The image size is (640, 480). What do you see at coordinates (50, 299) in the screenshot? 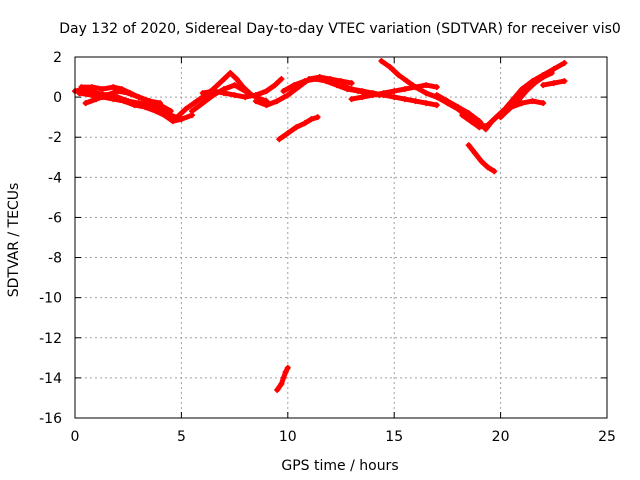
I see `y-tick-label: -10` at bounding box center [50, 299].